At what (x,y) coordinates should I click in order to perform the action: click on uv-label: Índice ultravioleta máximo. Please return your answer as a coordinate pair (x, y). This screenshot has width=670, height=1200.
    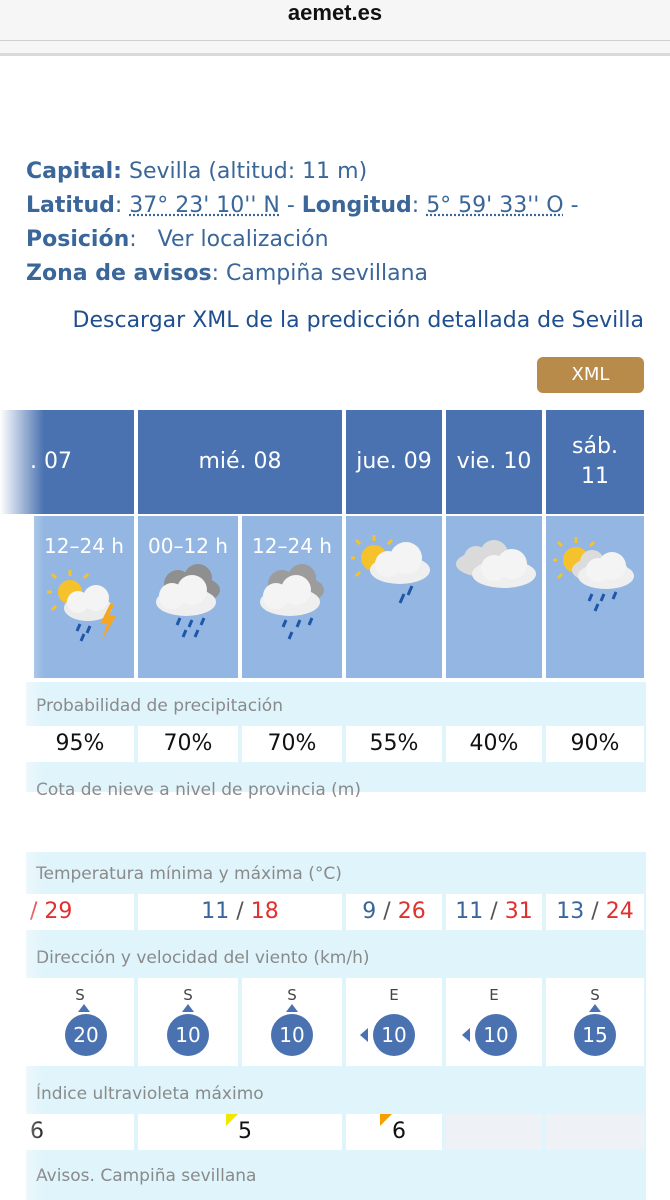
    Looking at the image, I should click on (150, 1094).